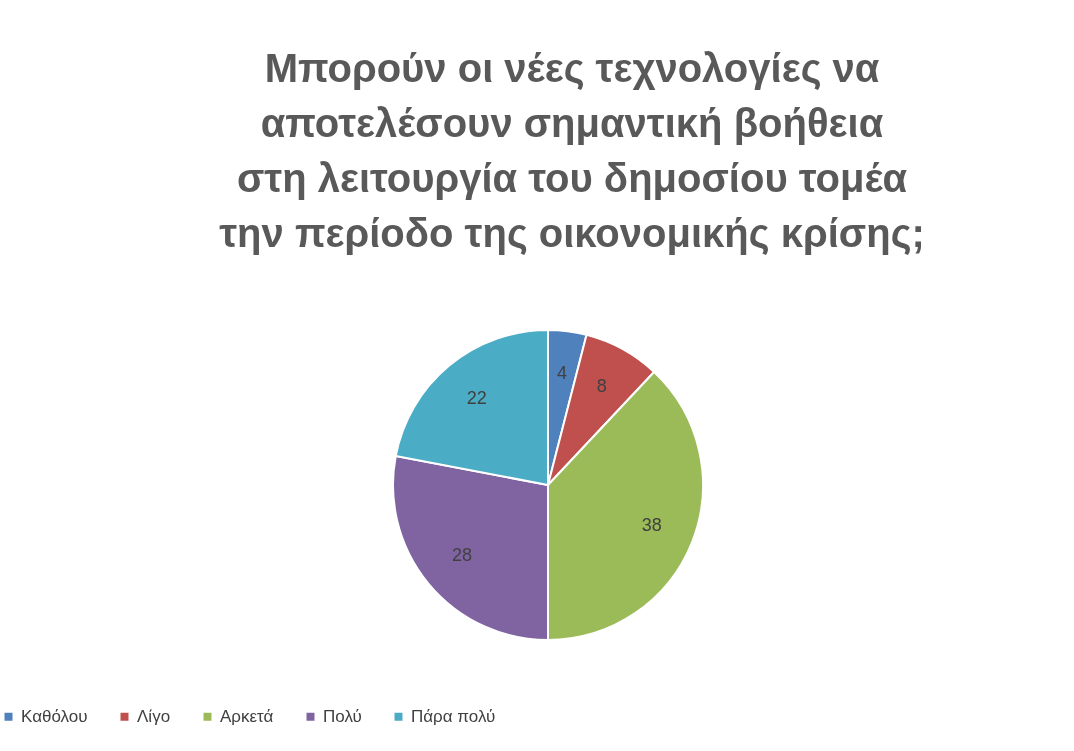 The height and width of the screenshot is (751, 1074). I want to click on data-label: 8, so click(601, 386).